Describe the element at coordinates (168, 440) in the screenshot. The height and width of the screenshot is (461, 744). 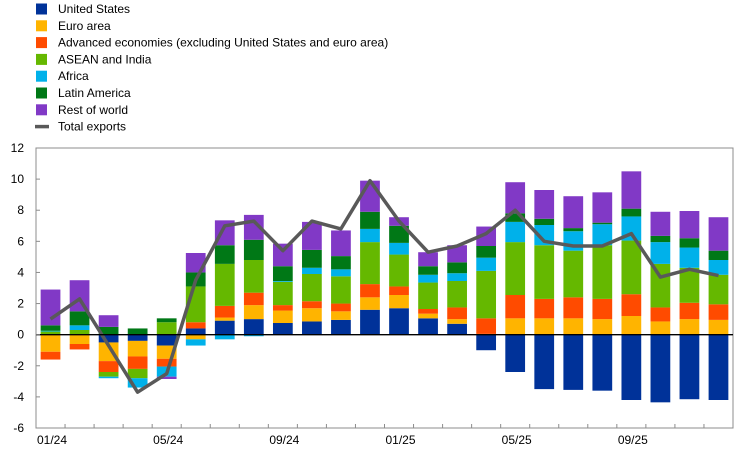
I see `x-tick-label: 05/24` at that location.